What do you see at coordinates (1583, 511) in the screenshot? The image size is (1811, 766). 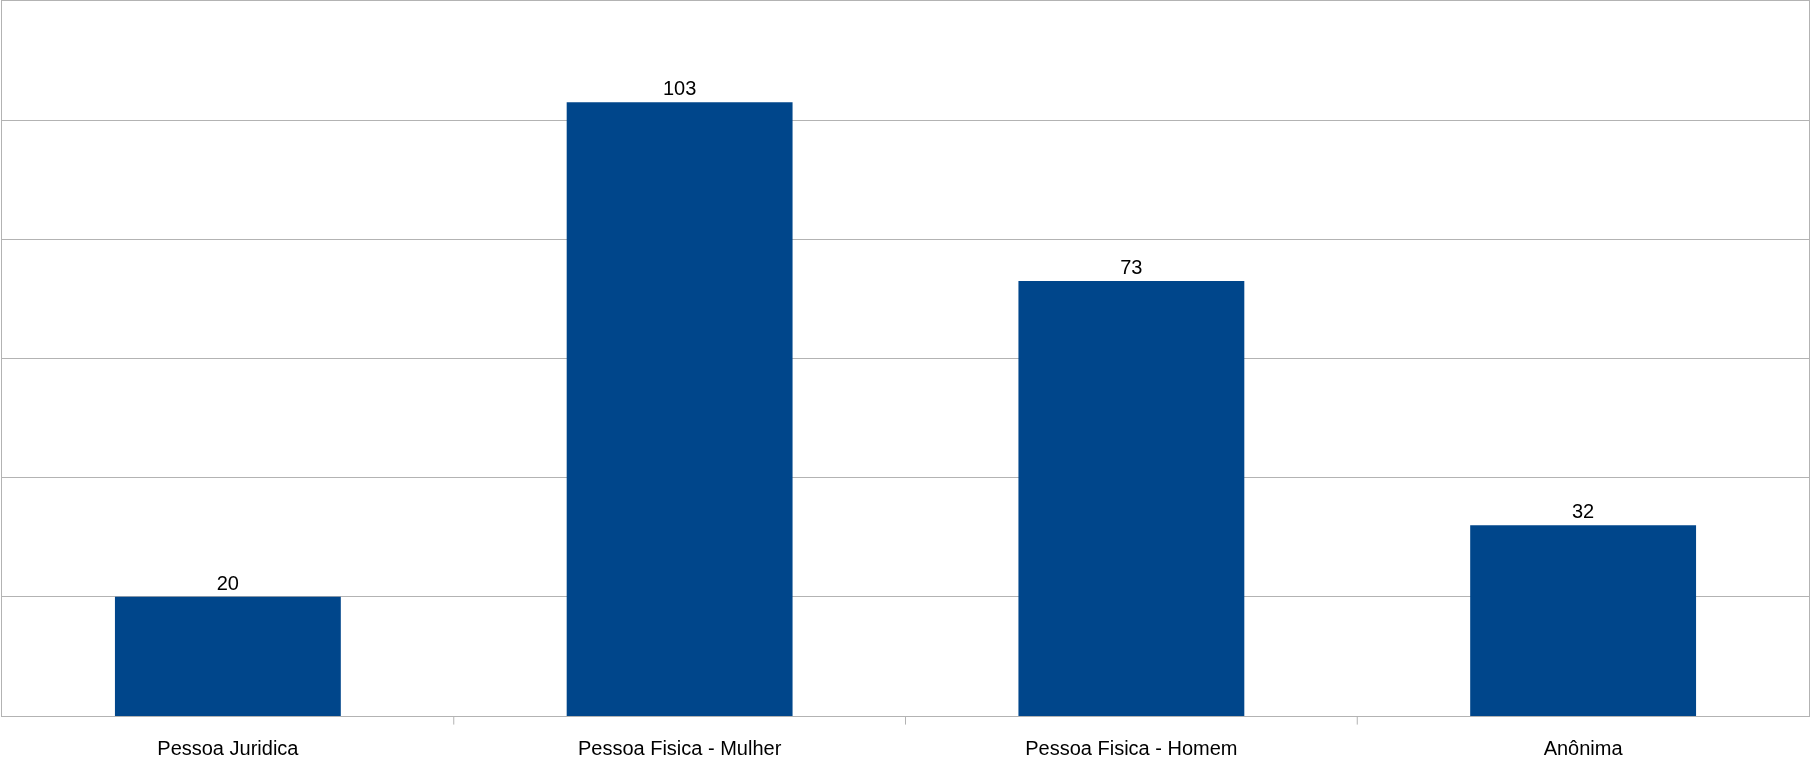 I see `data-label: 32` at bounding box center [1583, 511].